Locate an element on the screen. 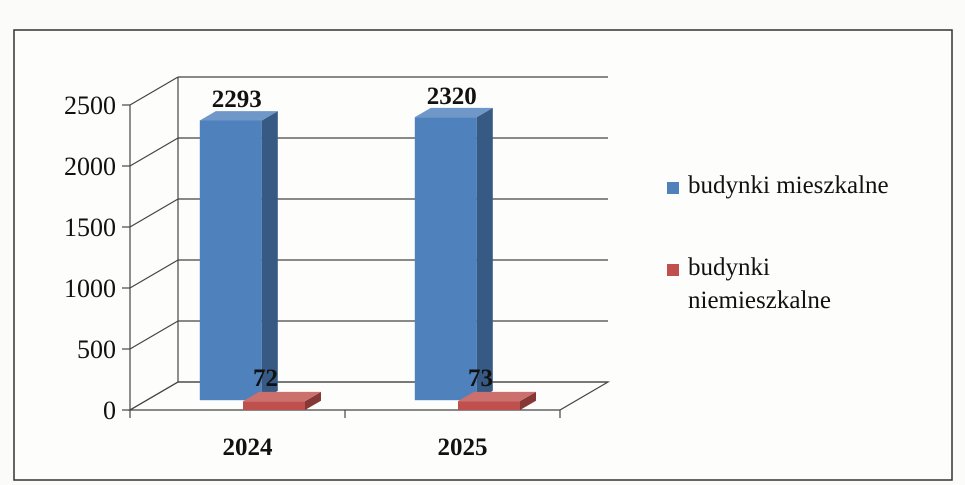 The width and height of the screenshot is (965, 485). data-label: 2293 is located at coordinates (237, 99).